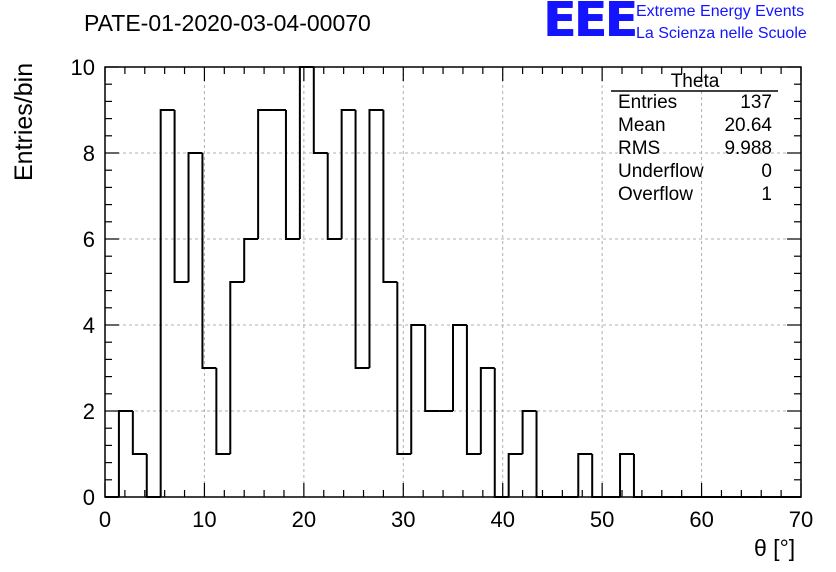 Image resolution: width=836 pixels, height=572 pixels. What do you see at coordinates (590, 24) in the screenshot?
I see `eee-logo: EEE` at bounding box center [590, 24].